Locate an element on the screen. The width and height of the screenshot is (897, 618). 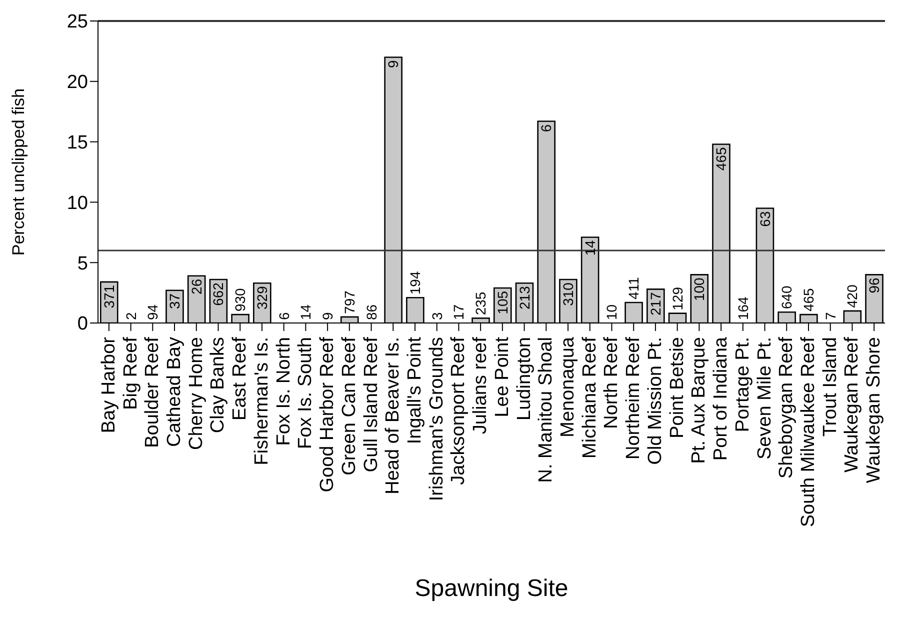
annotation: 797 is located at coordinates (349, 302).